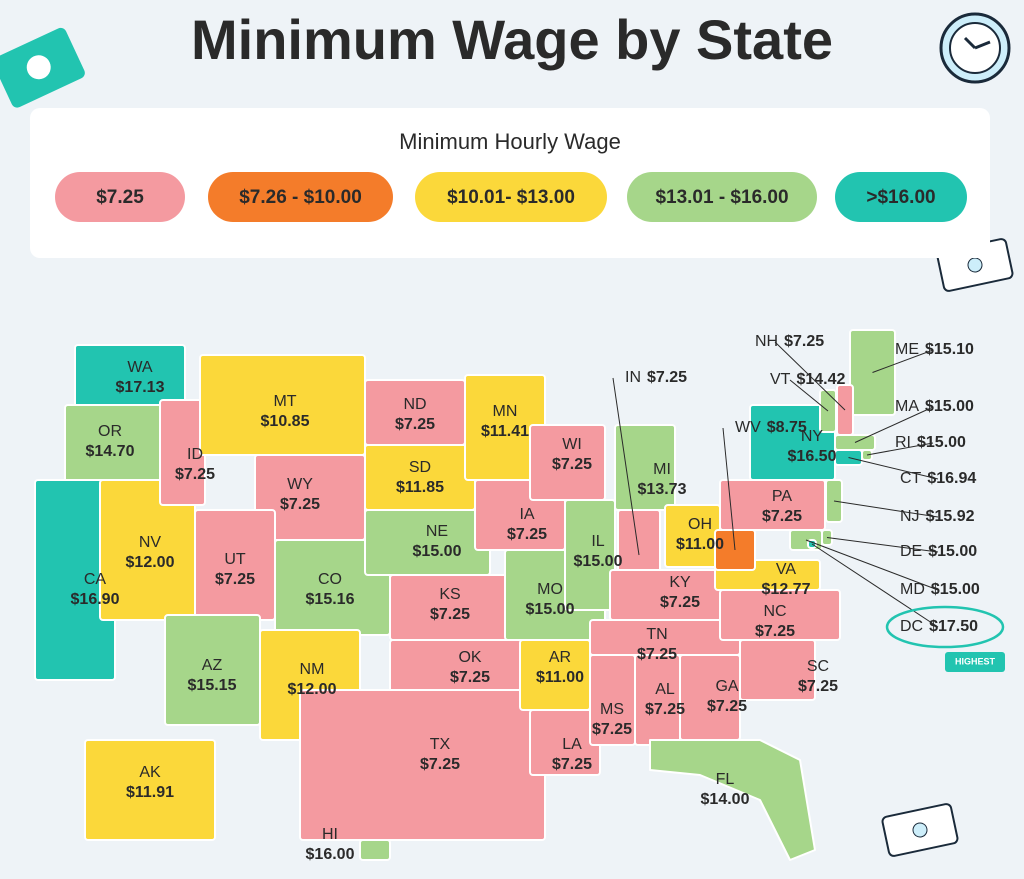 Image resolution: width=1024 pixels, height=879 pixels. I want to click on state-label: UT, so click(235, 559).